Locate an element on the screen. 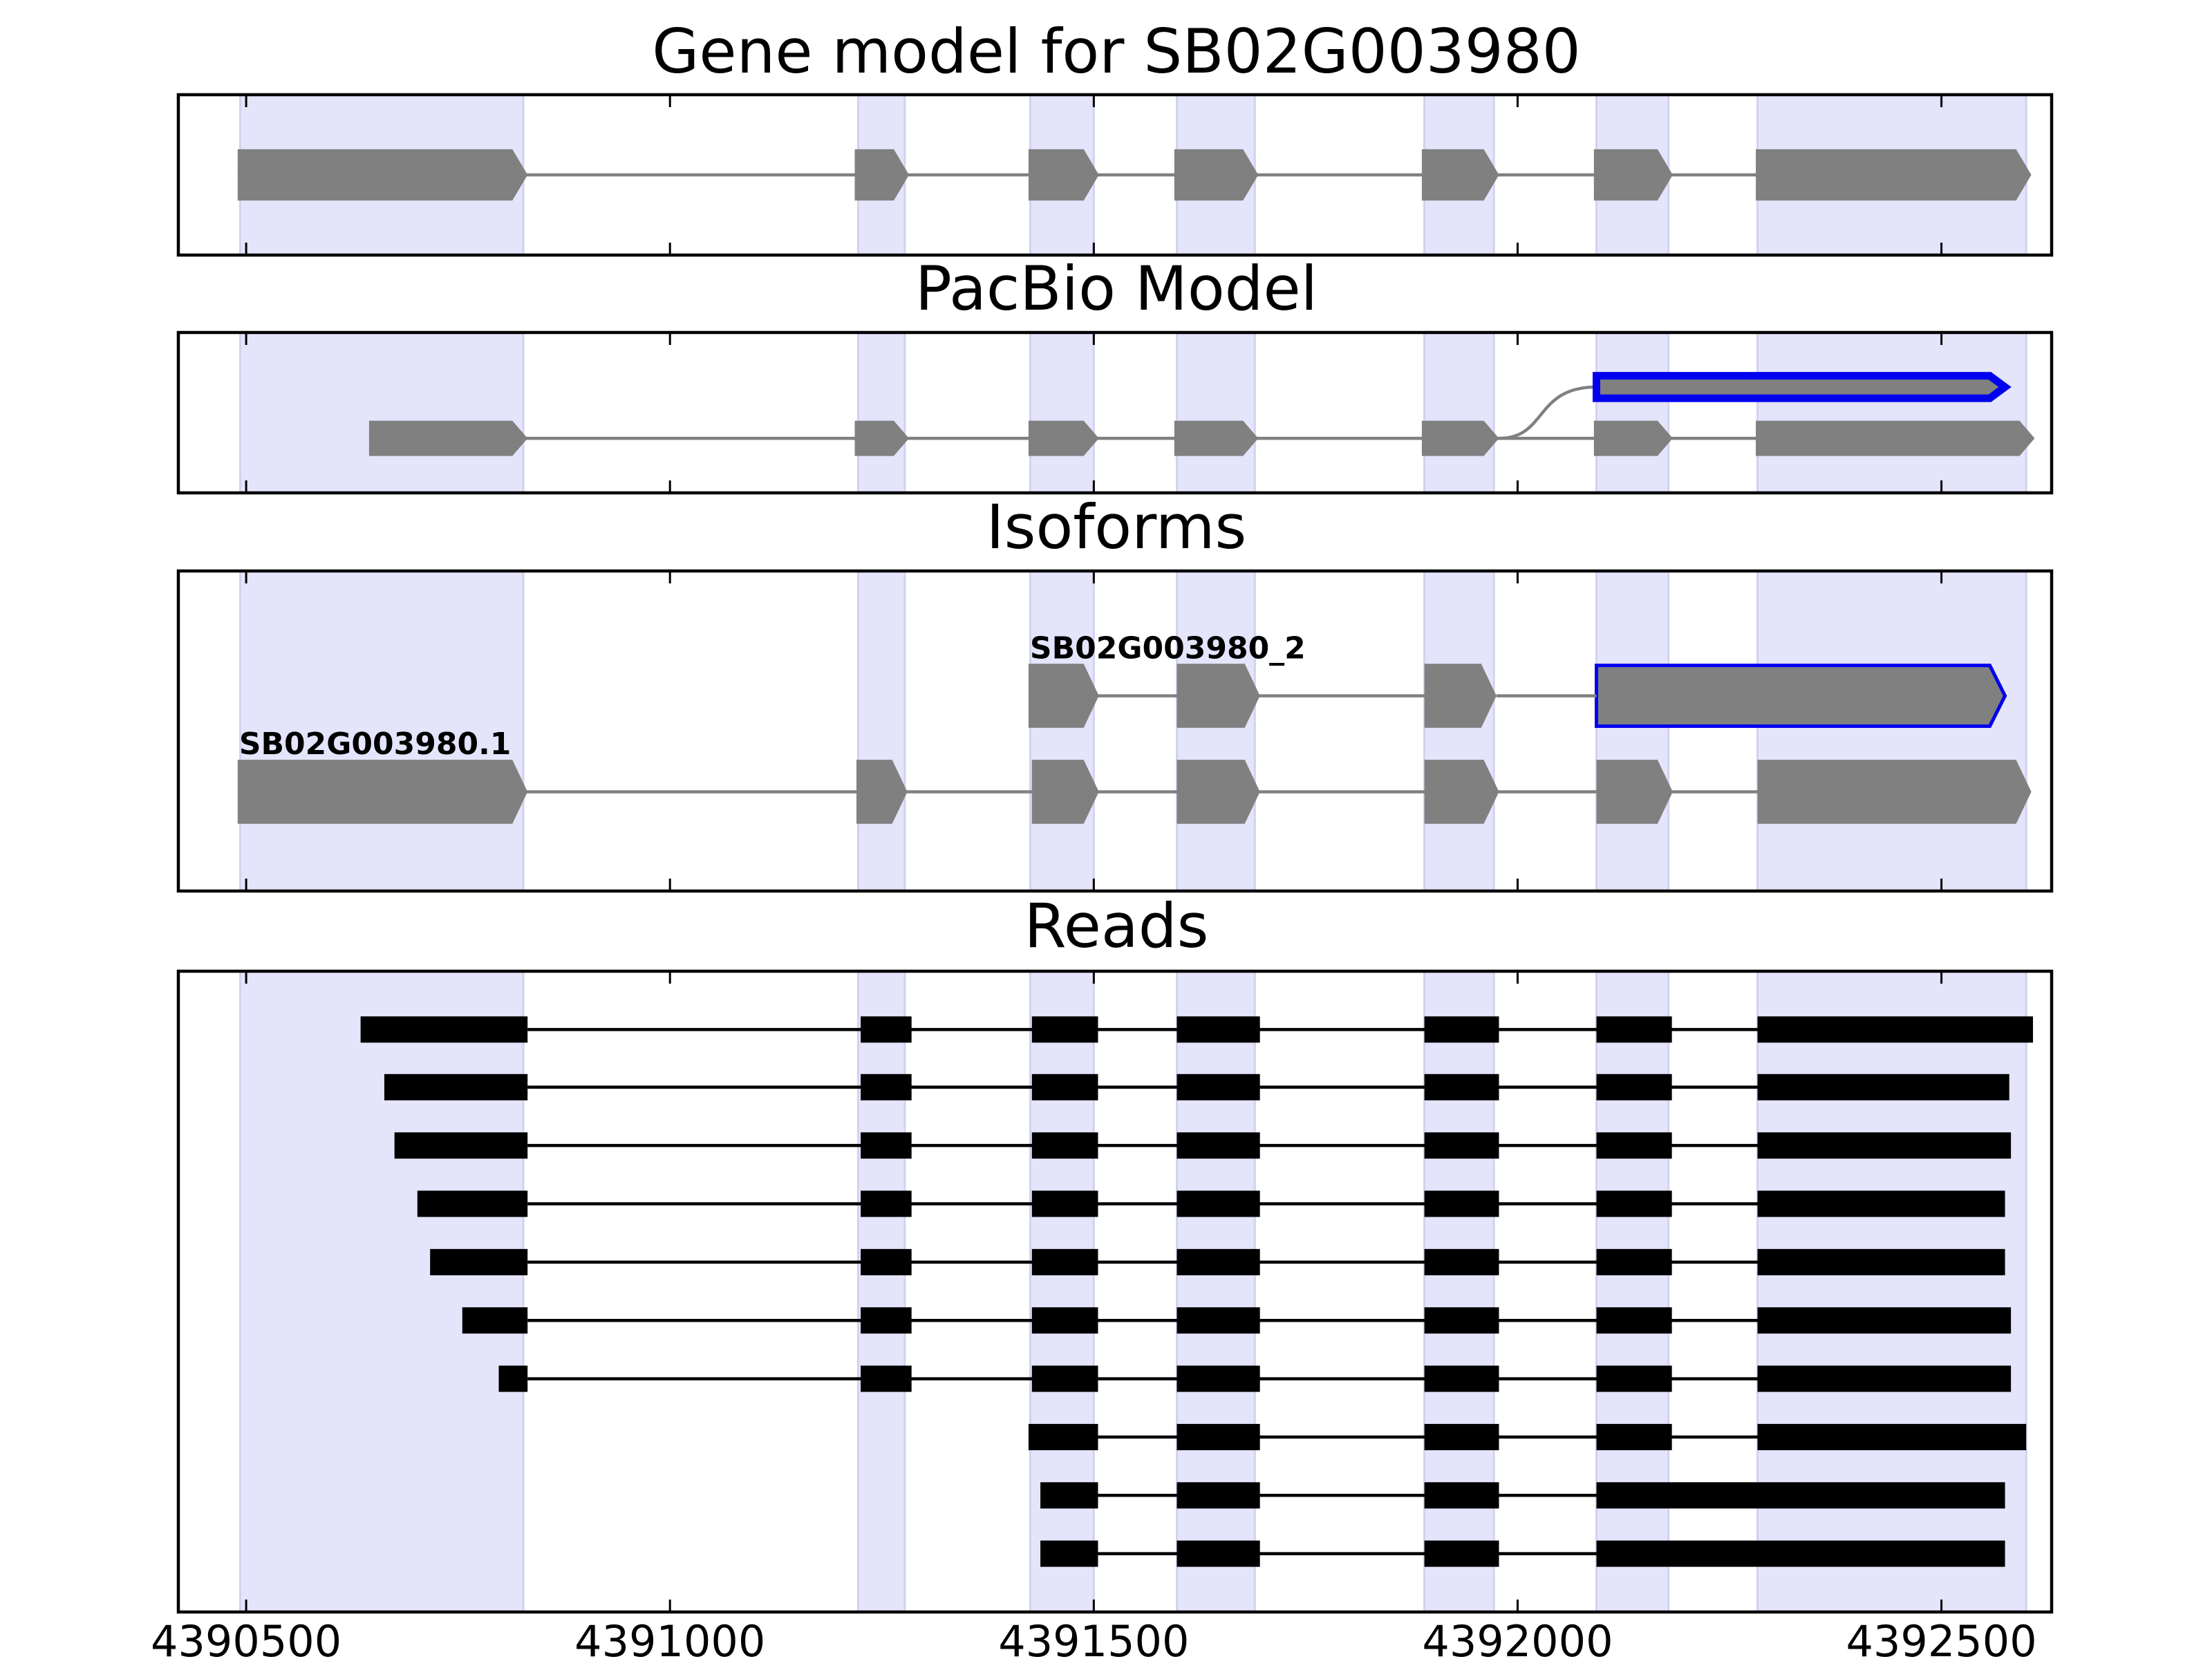  x-ticks-isoforms is located at coordinates (1094, 731).